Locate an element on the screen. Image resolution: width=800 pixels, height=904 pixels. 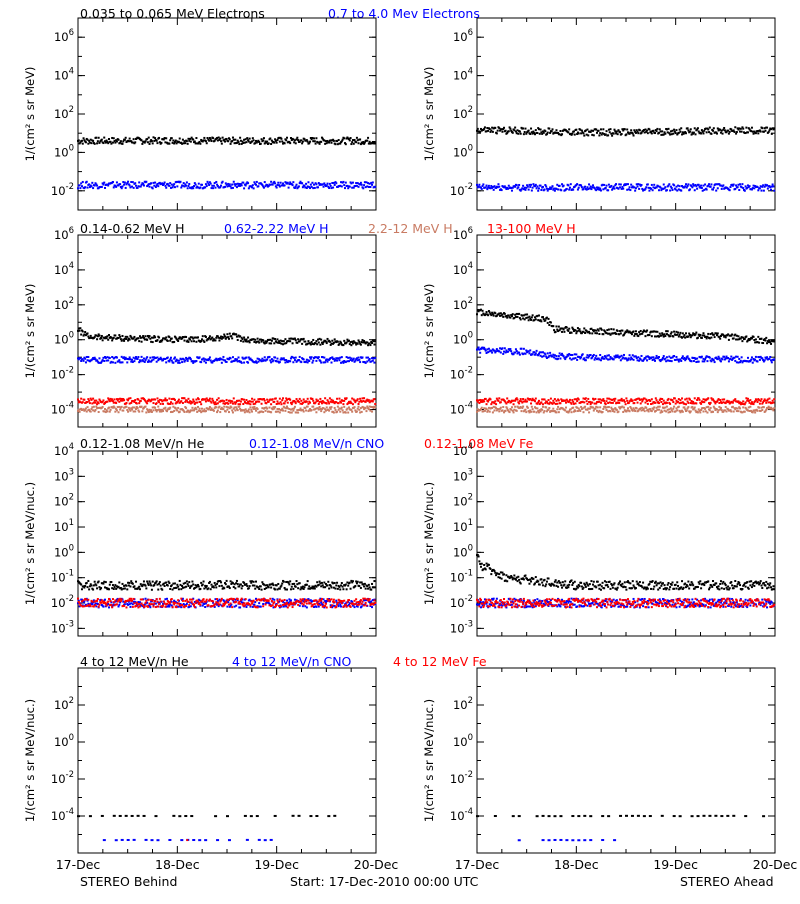
y-tick-label: 10⁰ is located at coordinates (463, 151).